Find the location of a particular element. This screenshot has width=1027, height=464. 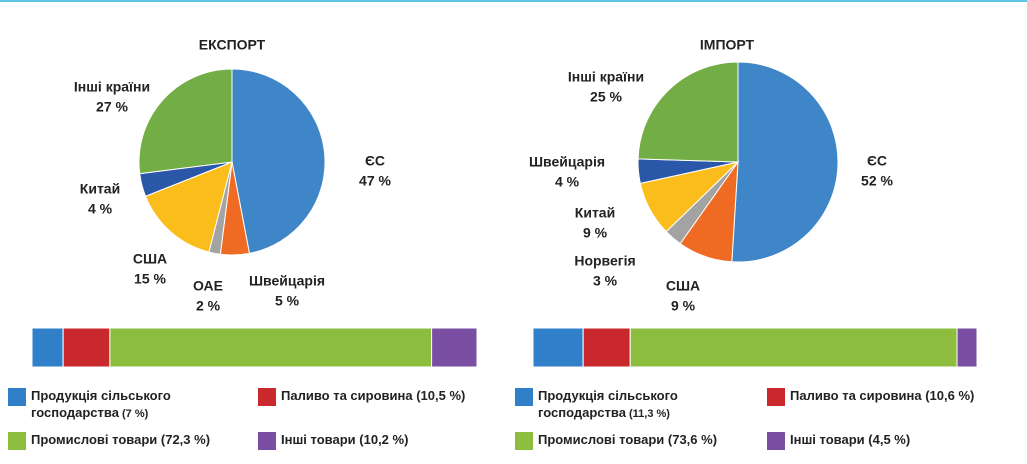

pie-title: ІМПОРТ is located at coordinates (727, 45).